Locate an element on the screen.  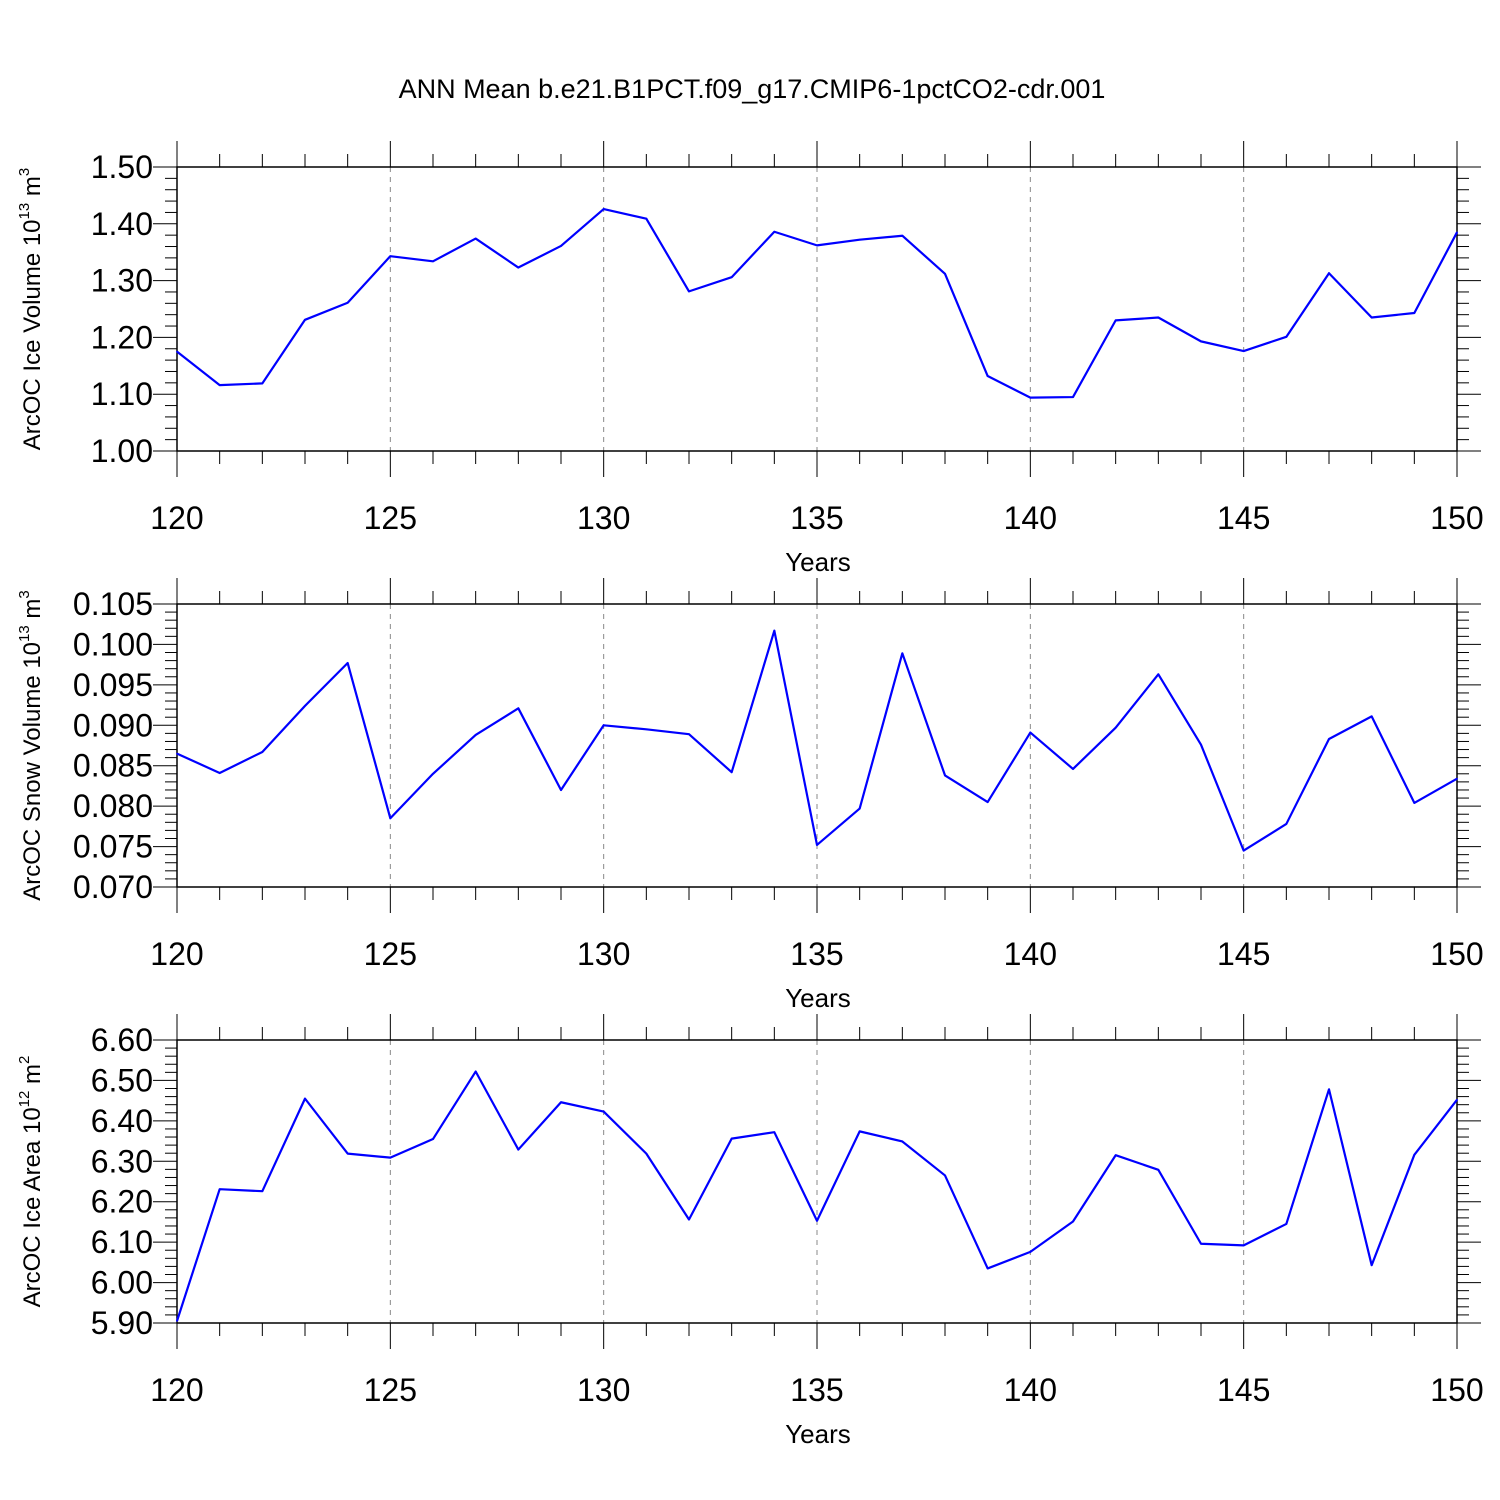
y-tick-label: 0.070 is located at coordinates (113, 887).